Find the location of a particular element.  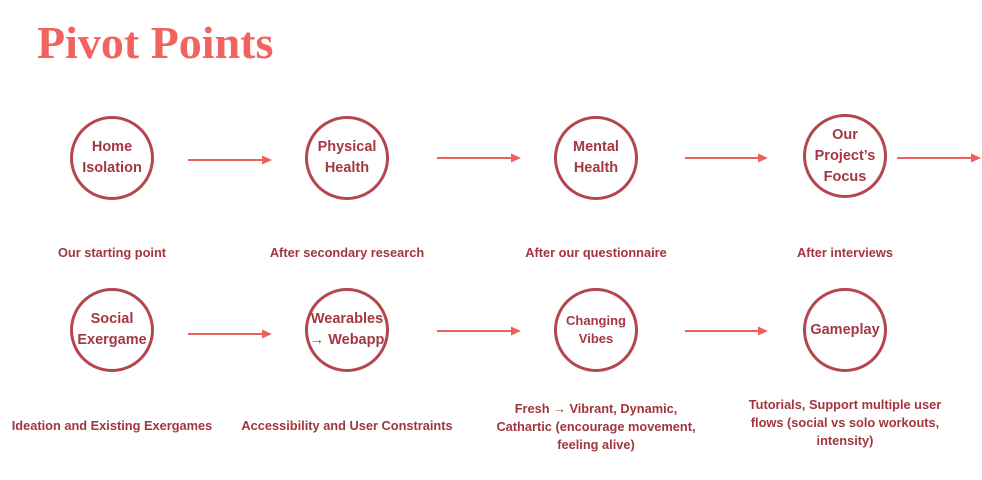

node-label-line: Social is located at coordinates (112, 319).